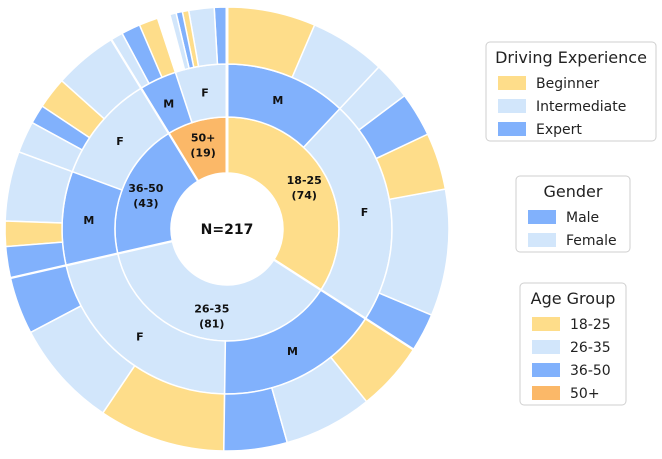 This screenshot has height=459, width=662. What do you see at coordinates (120, 141) in the screenshot?
I see `gender-label-3650-F: F` at bounding box center [120, 141].